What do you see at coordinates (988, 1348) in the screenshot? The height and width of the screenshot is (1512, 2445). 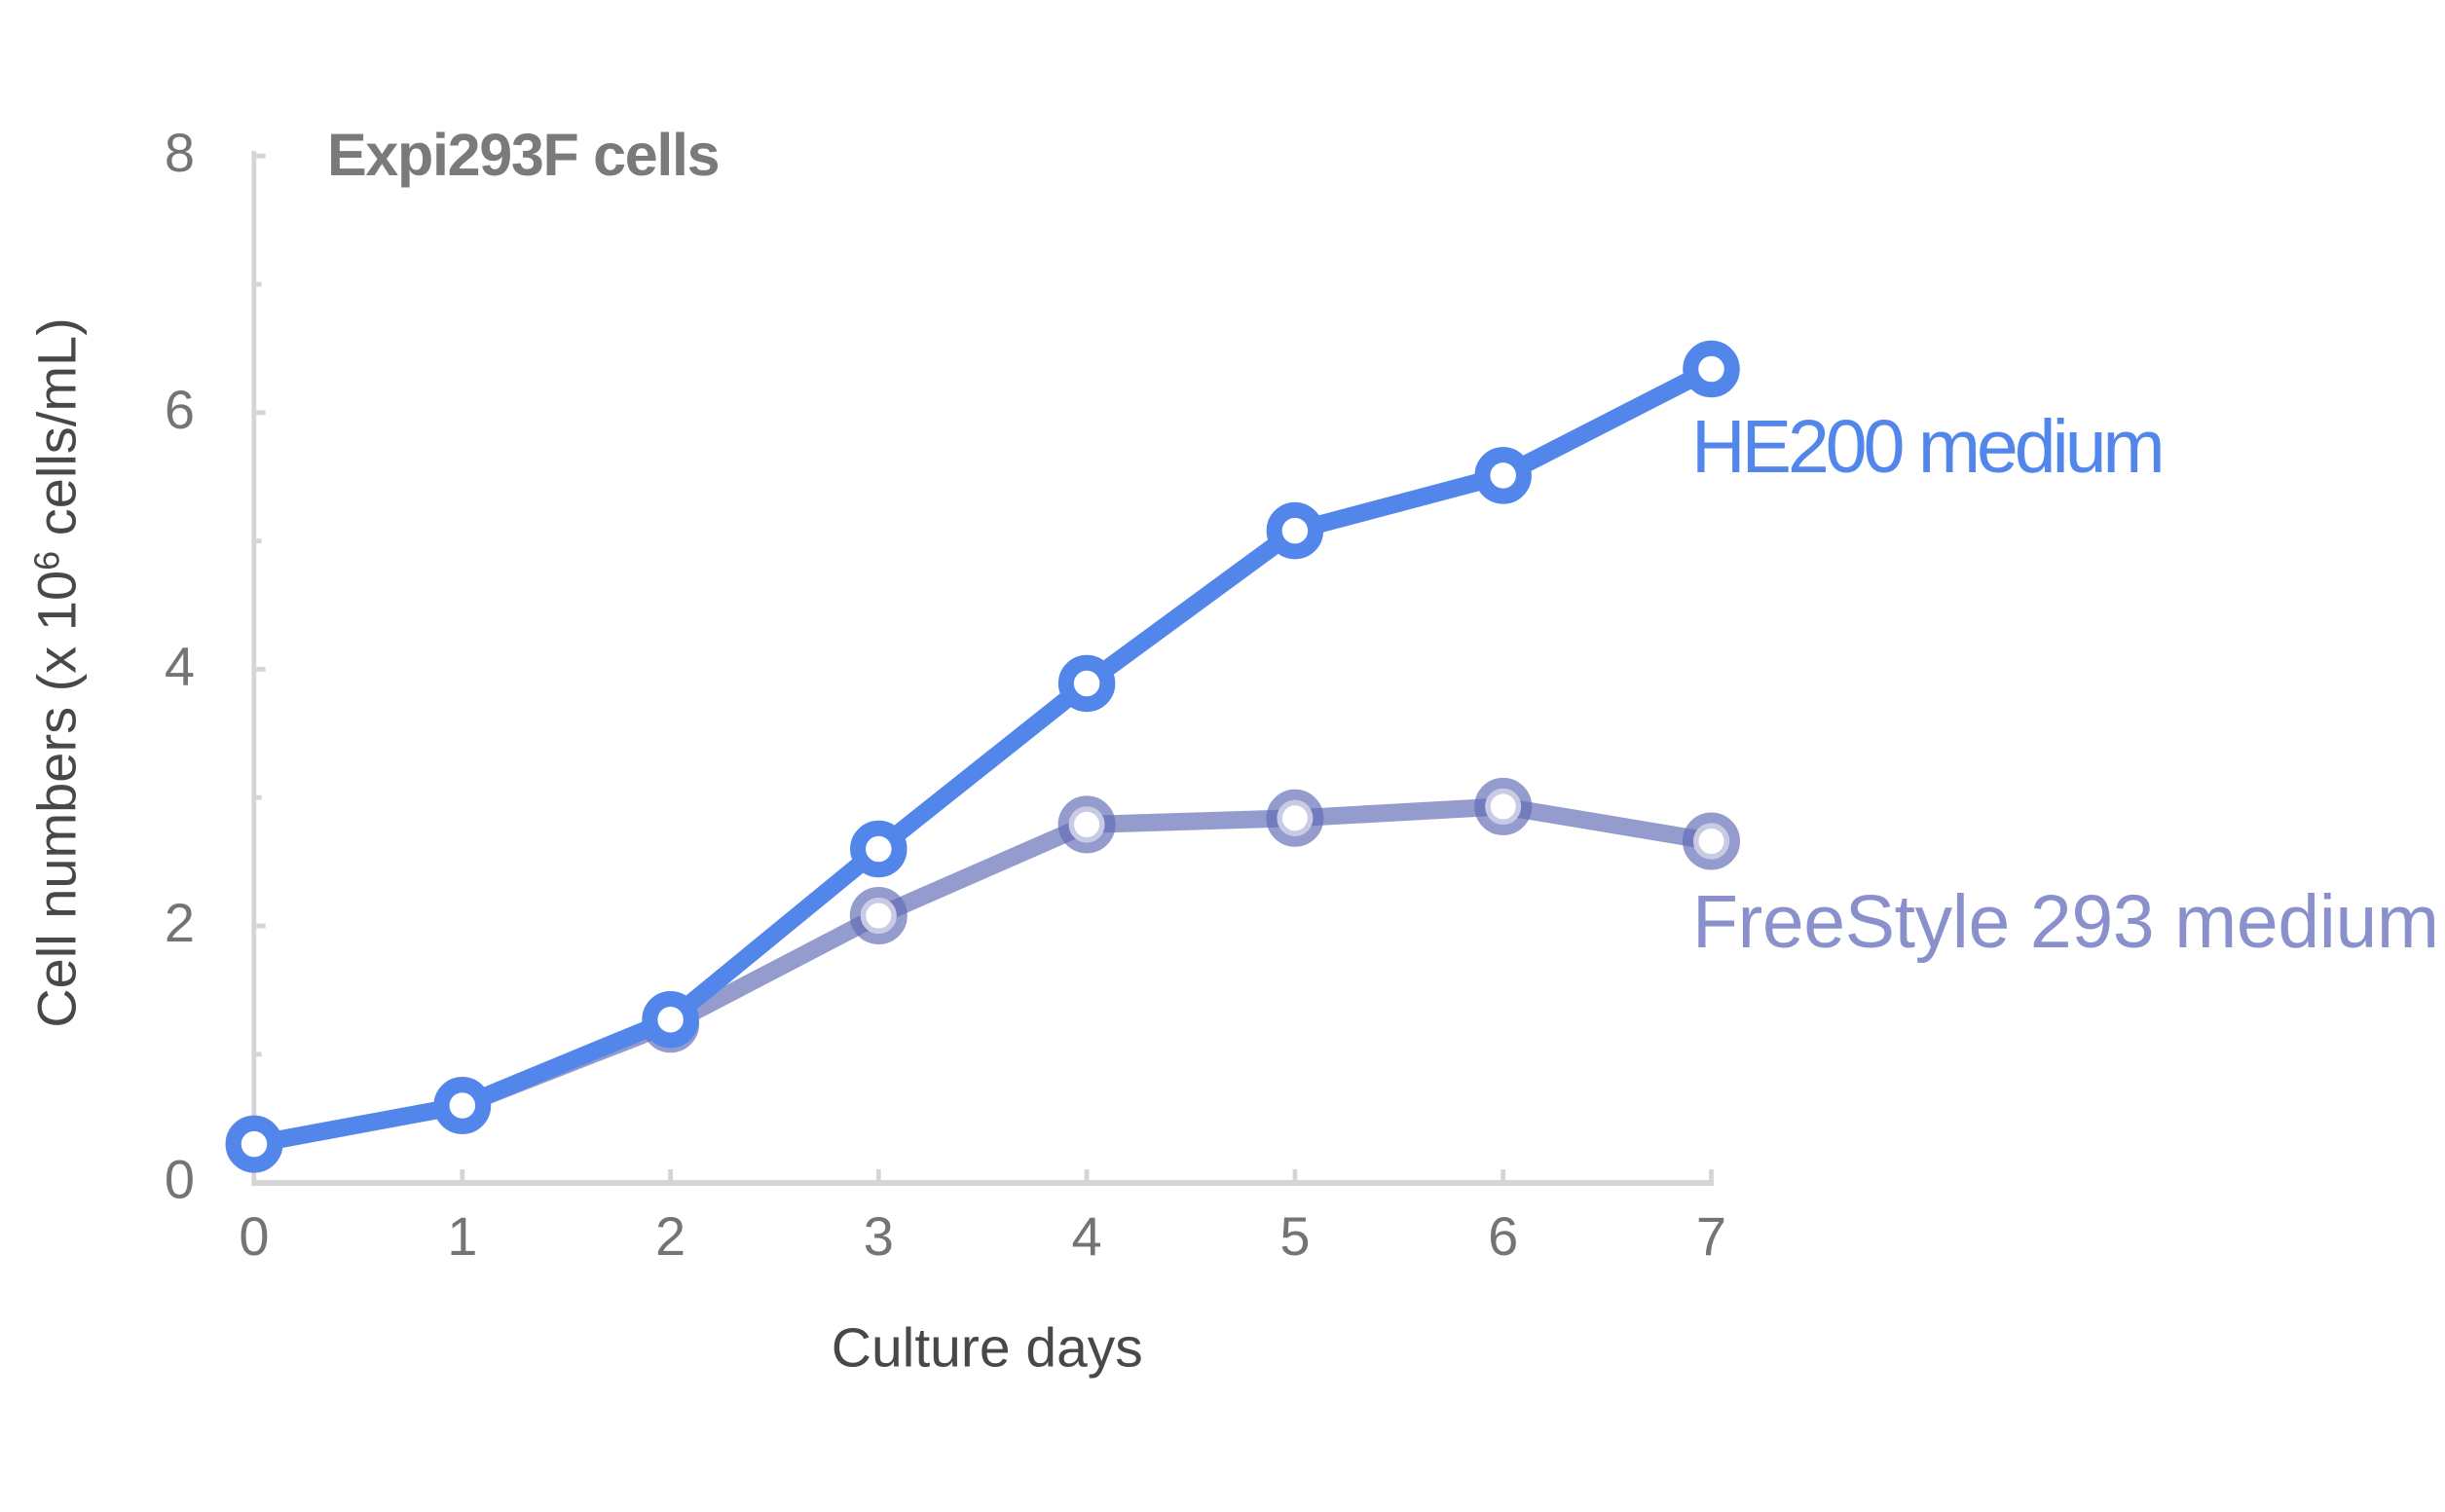 I see `svg-text: Culture days` at bounding box center [988, 1348].